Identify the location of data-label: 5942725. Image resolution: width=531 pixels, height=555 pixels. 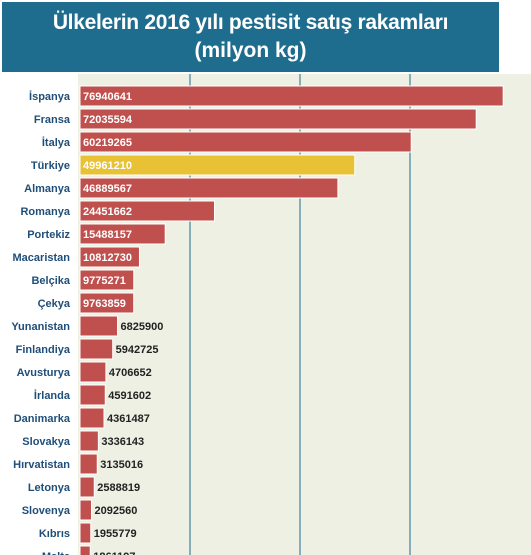
(137, 350).